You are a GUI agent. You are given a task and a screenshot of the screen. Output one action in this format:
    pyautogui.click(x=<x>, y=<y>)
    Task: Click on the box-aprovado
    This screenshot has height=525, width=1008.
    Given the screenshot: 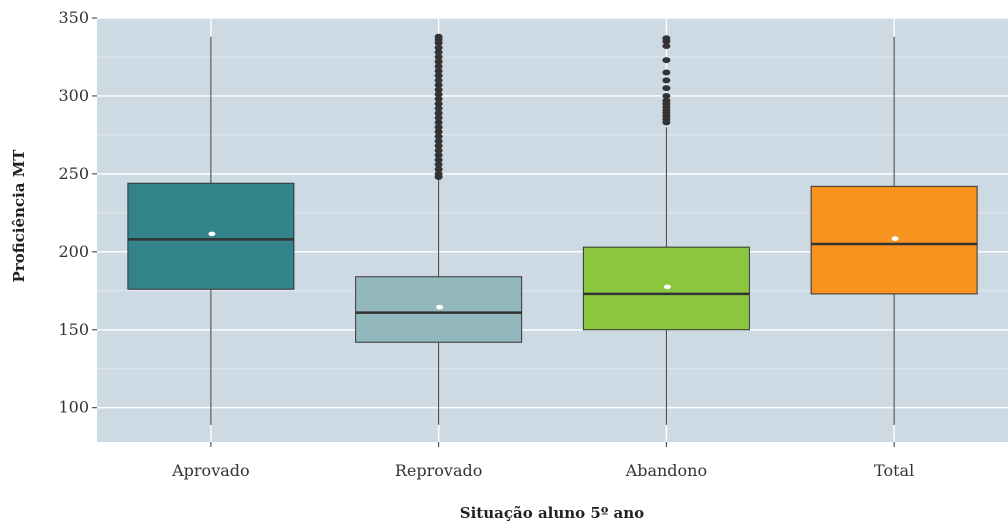 What is the action you would take?
    pyautogui.click(x=211, y=230)
    